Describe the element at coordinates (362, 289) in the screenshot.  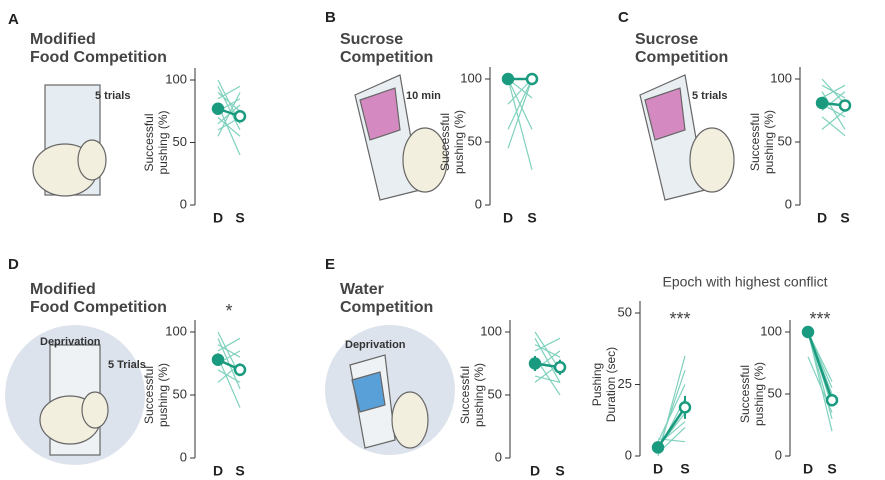
I see `panel-title: Water` at that location.